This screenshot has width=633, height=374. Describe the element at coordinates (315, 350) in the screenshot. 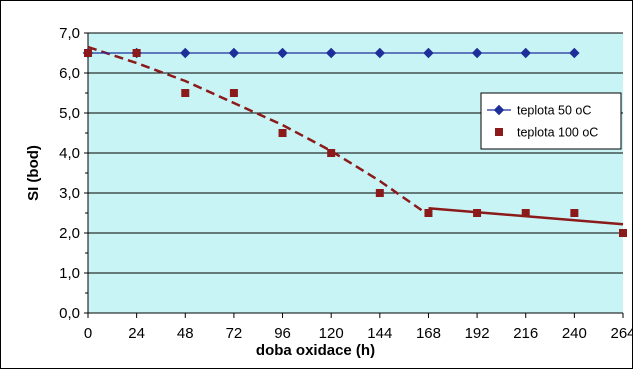

I see `x-axis-title: doba oxidace (h)` at that location.